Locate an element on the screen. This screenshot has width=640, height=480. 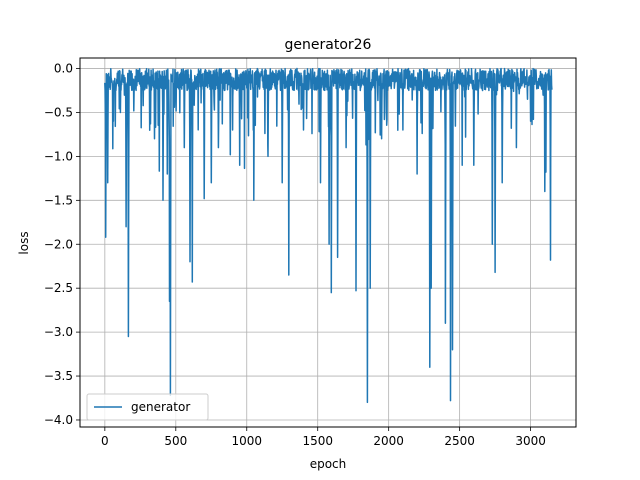
y-tick-label: −4.0 is located at coordinates (58, 420).